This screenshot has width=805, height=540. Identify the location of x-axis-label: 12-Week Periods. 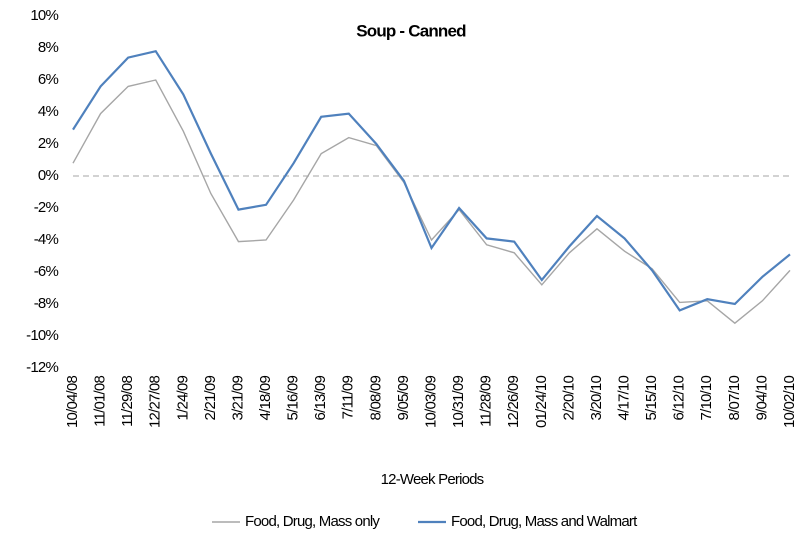
(432, 479).